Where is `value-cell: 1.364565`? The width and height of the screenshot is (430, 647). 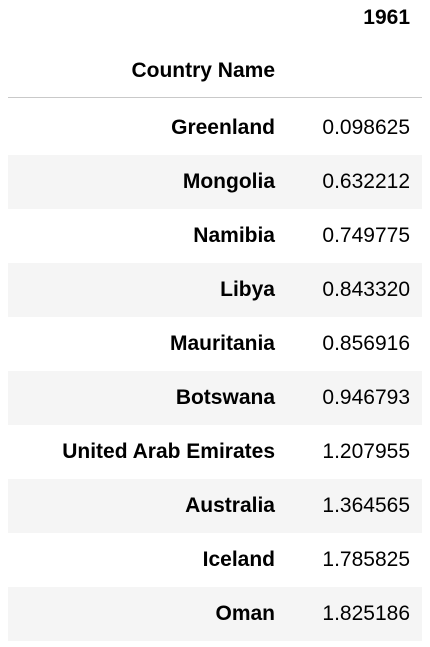 value-cell: 1.364565 is located at coordinates (366, 505).